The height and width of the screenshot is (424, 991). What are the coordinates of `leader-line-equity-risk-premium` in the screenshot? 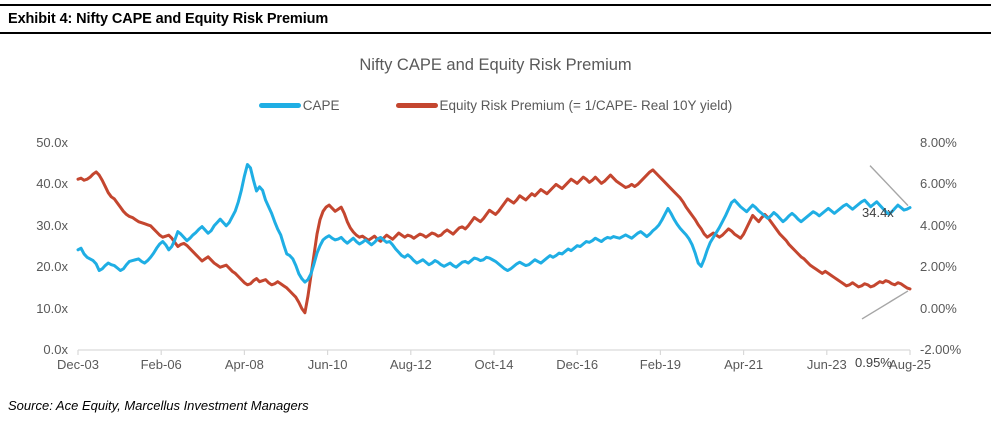 It's located at (885, 305).